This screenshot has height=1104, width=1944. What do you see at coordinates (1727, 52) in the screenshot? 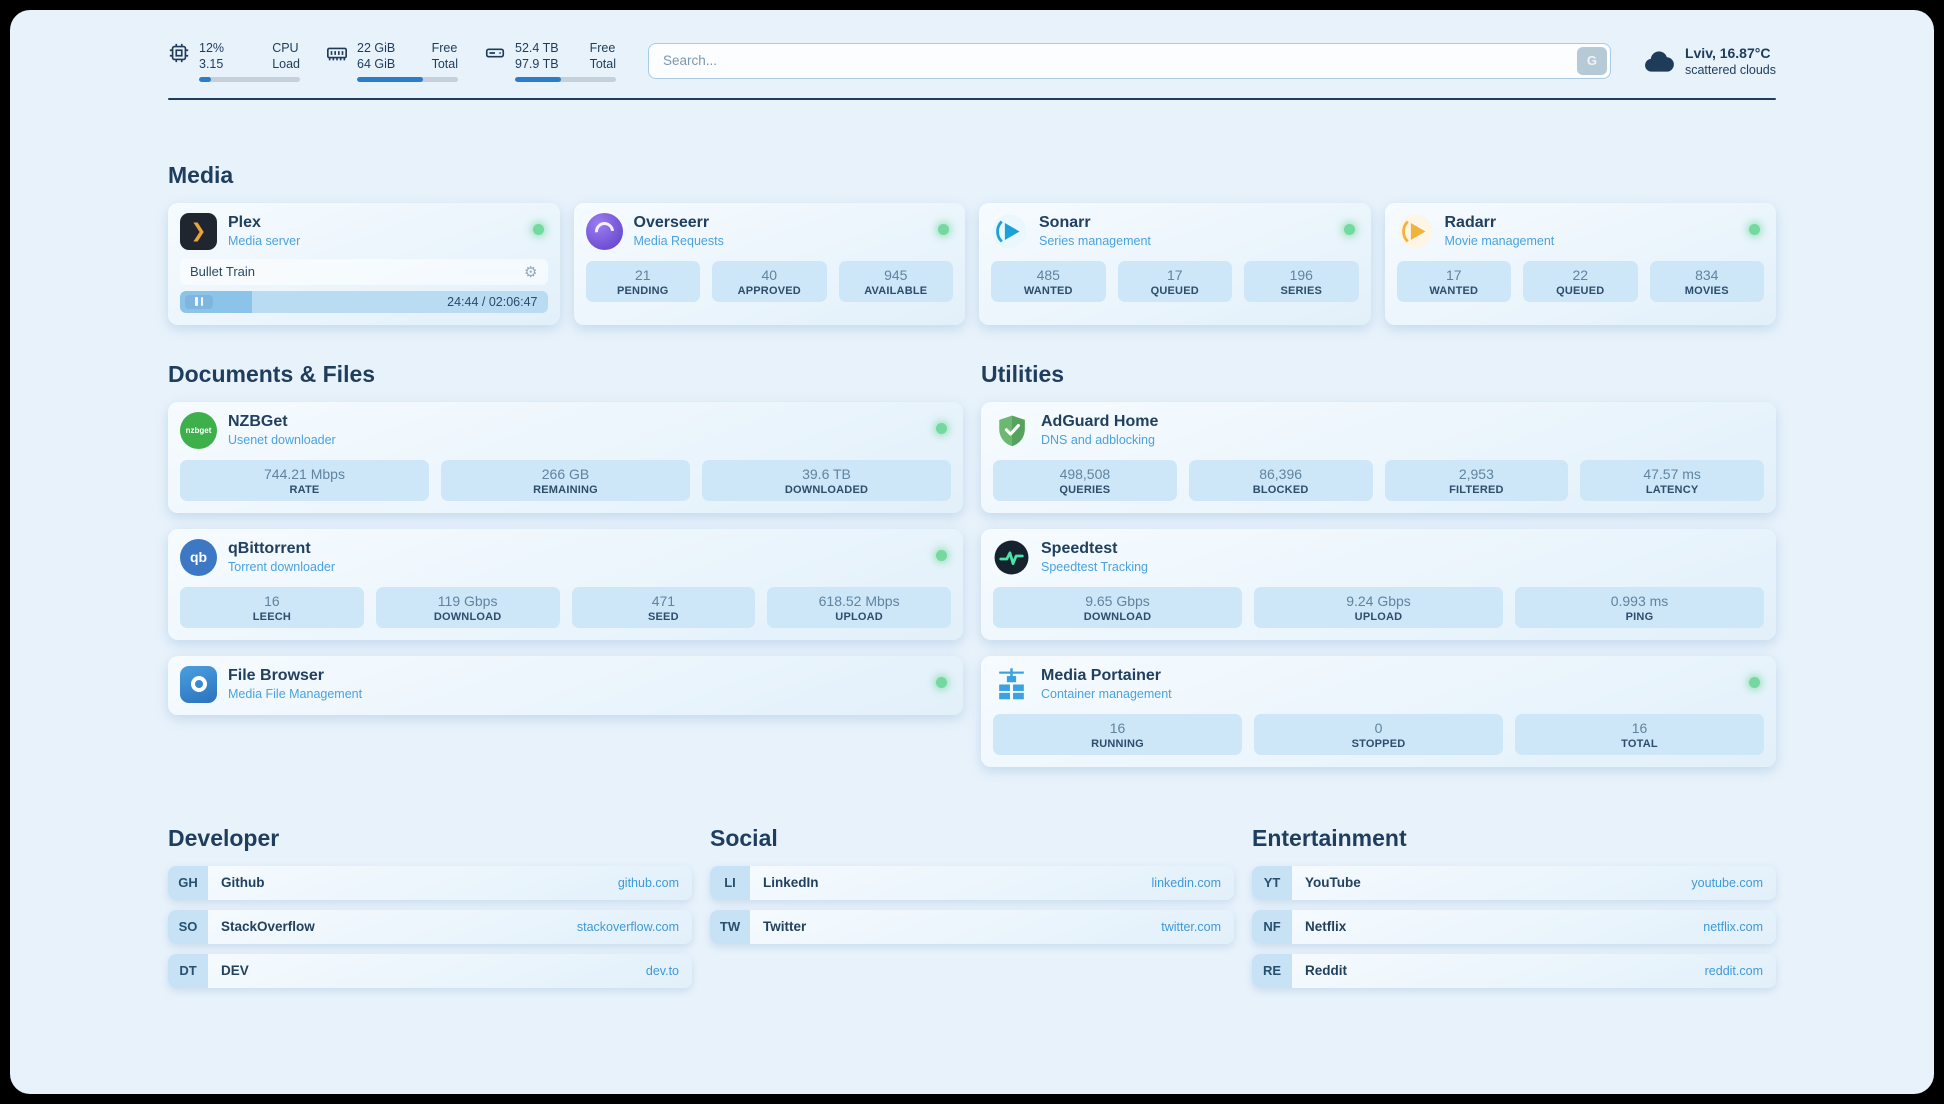
I see `weather-location: Lviv, 16.87°C` at bounding box center [1727, 52].